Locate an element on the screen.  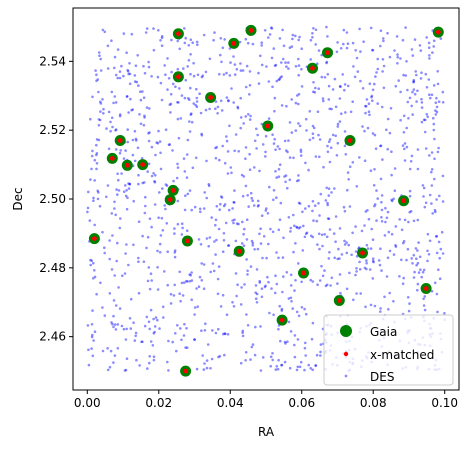
y-tick-label: 2.50 is located at coordinates (52, 199).